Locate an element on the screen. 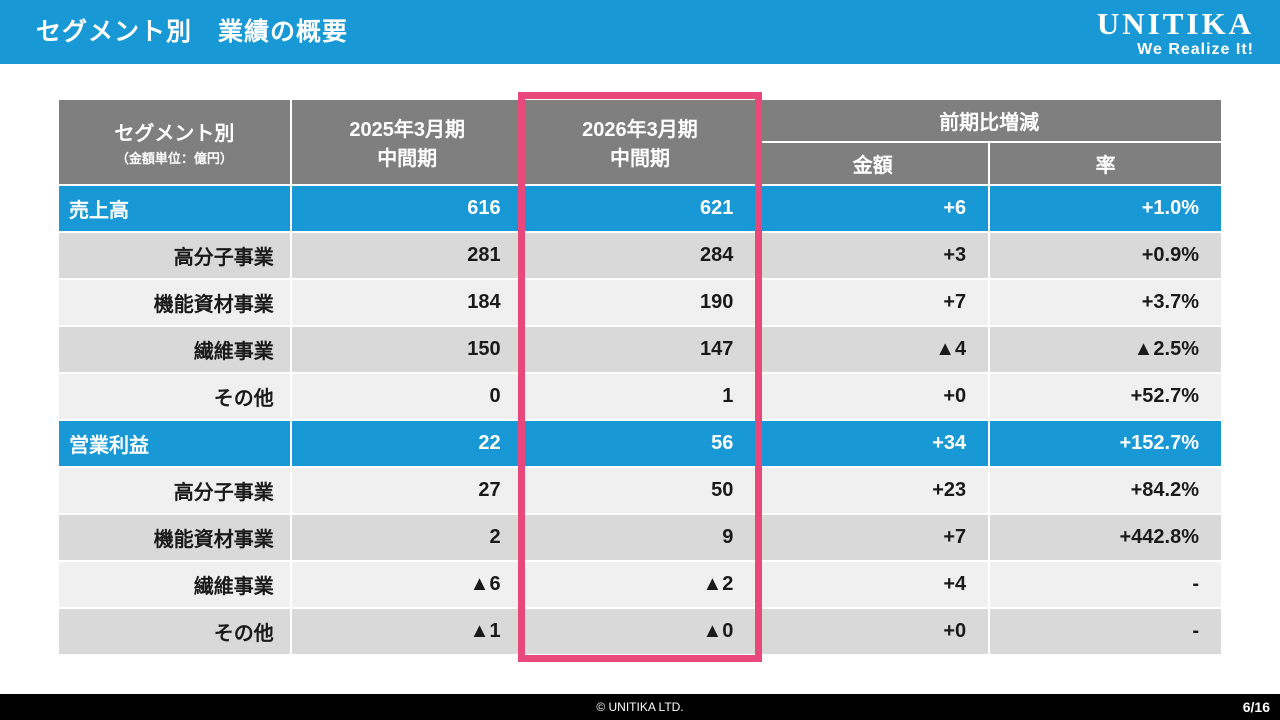  fy2026-value: ▲2 is located at coordinates (640, 584).